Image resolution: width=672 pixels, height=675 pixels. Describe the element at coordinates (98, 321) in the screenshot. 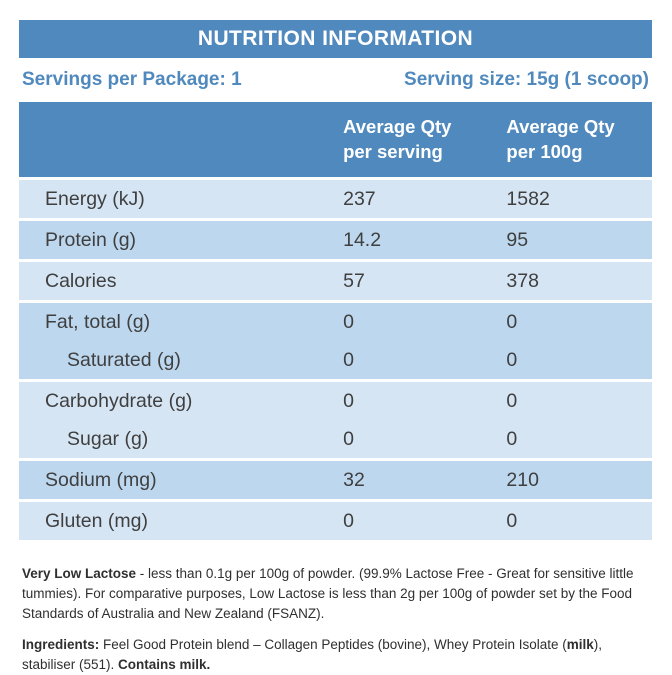

I see `nutrient-label: Fat, total (g)` at that location.